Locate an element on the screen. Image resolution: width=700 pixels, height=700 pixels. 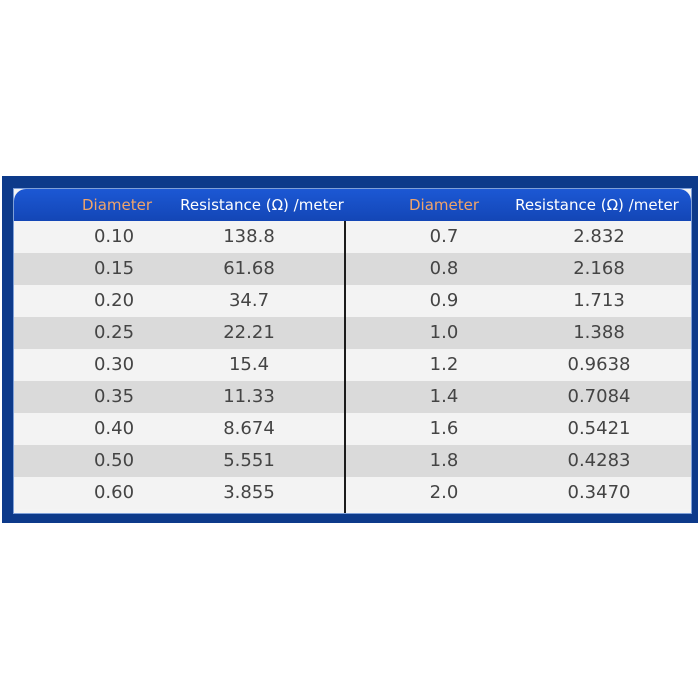
cell-diameter-left: 0.30 is located at coordinates (114, 364).